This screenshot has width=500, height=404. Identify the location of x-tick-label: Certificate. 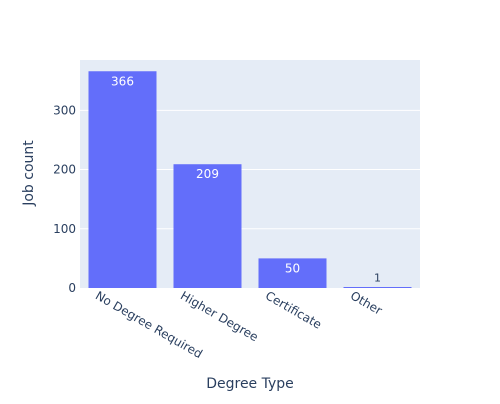
(293, 309).